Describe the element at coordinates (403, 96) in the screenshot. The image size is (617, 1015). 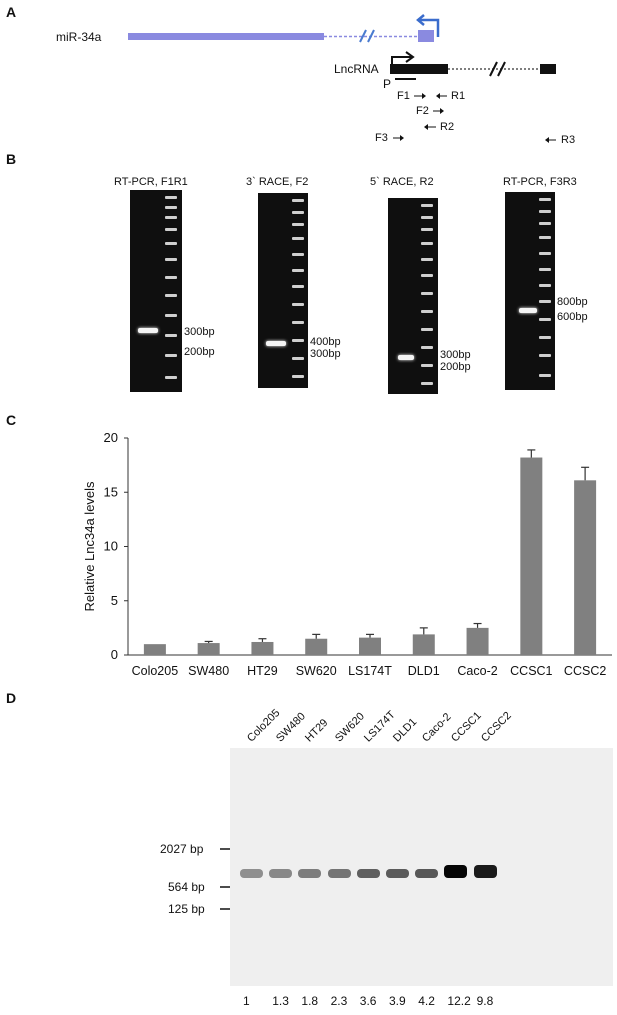
I see `primer-f1-label: F1` at that location.